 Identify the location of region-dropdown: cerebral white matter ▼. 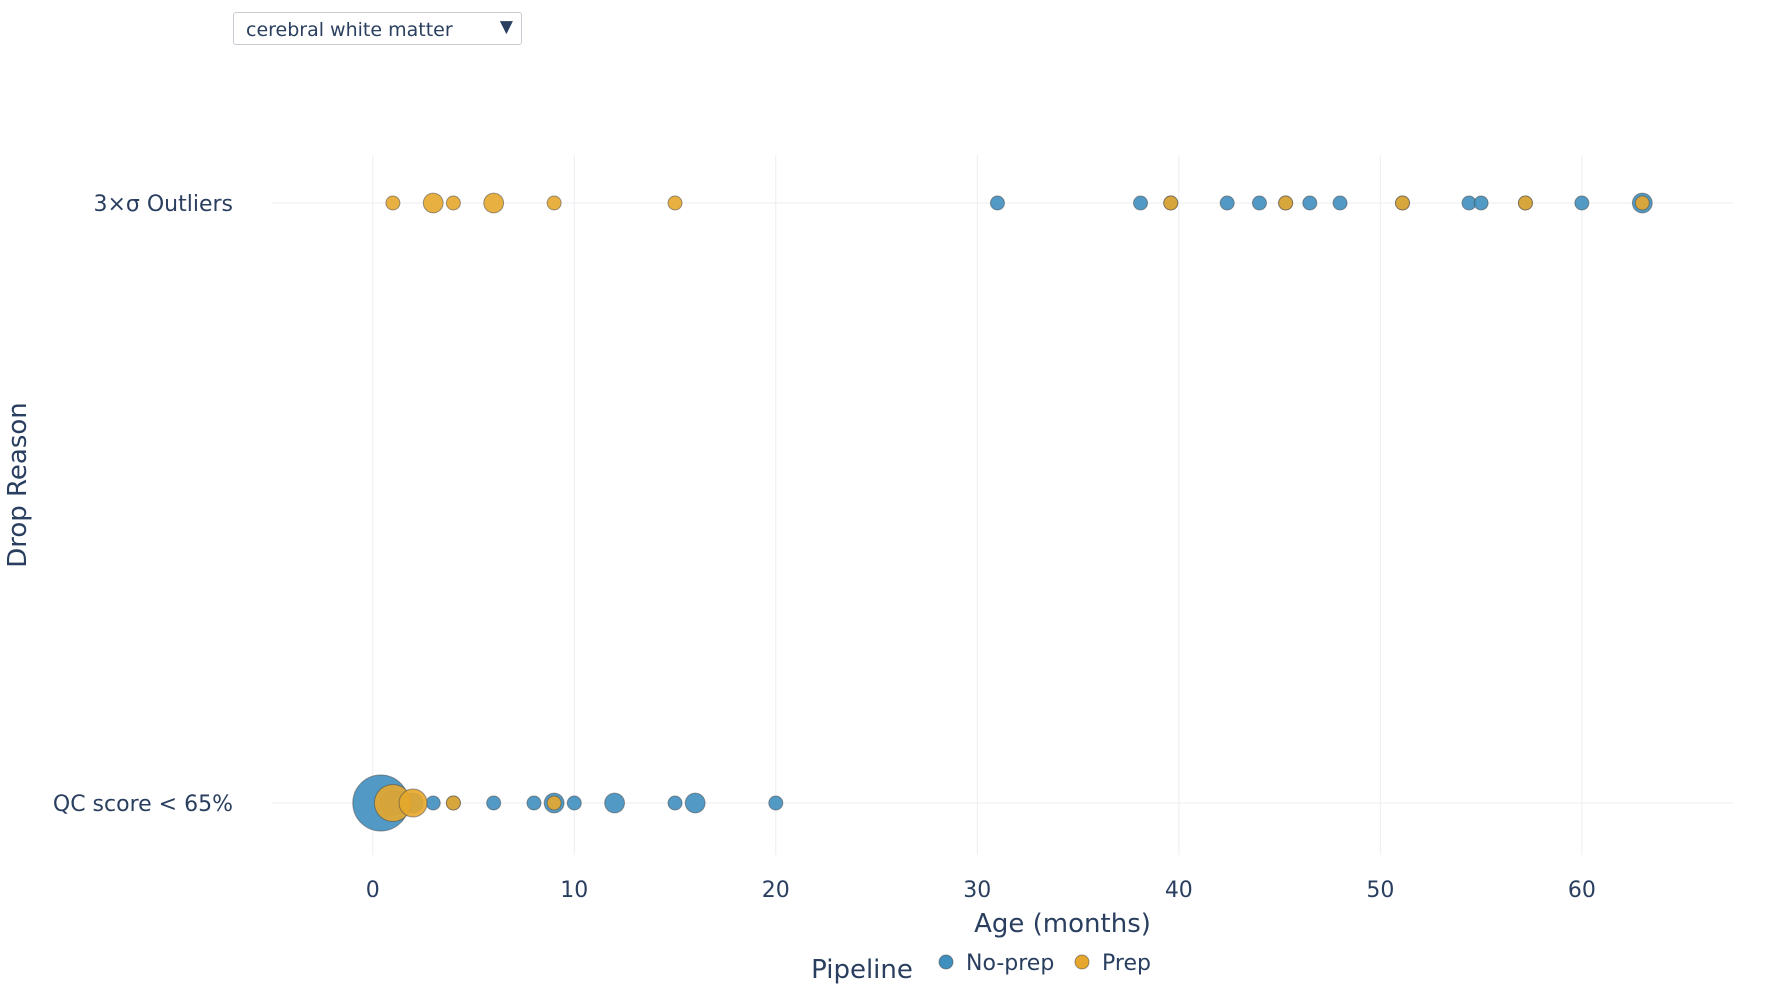
(377, 28).